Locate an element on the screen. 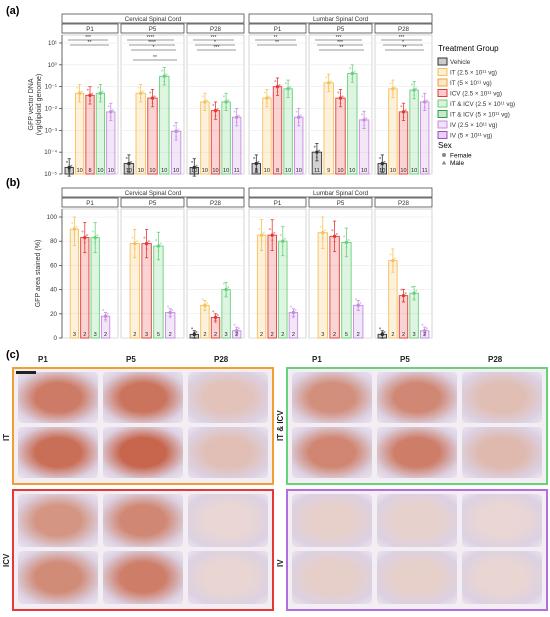  n-label-0-1-IV1: 10 is located at coordinates (176, 171).